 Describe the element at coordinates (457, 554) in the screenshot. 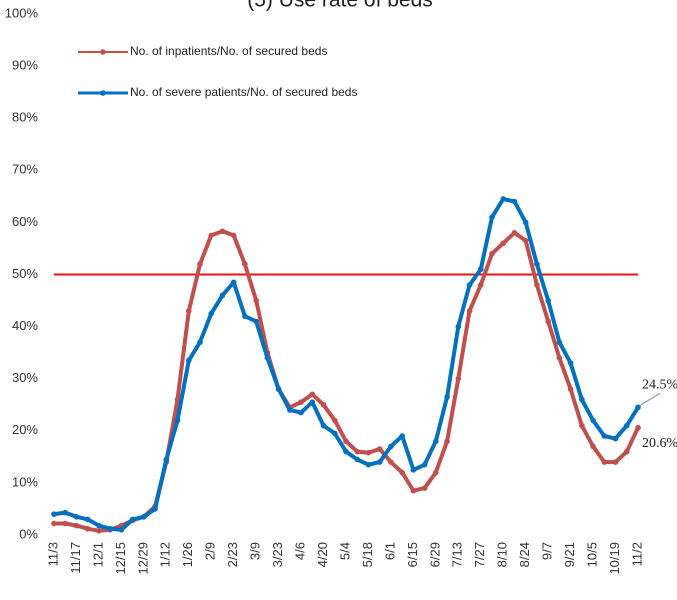

I see `x-tick-label: 7/13` at that location.